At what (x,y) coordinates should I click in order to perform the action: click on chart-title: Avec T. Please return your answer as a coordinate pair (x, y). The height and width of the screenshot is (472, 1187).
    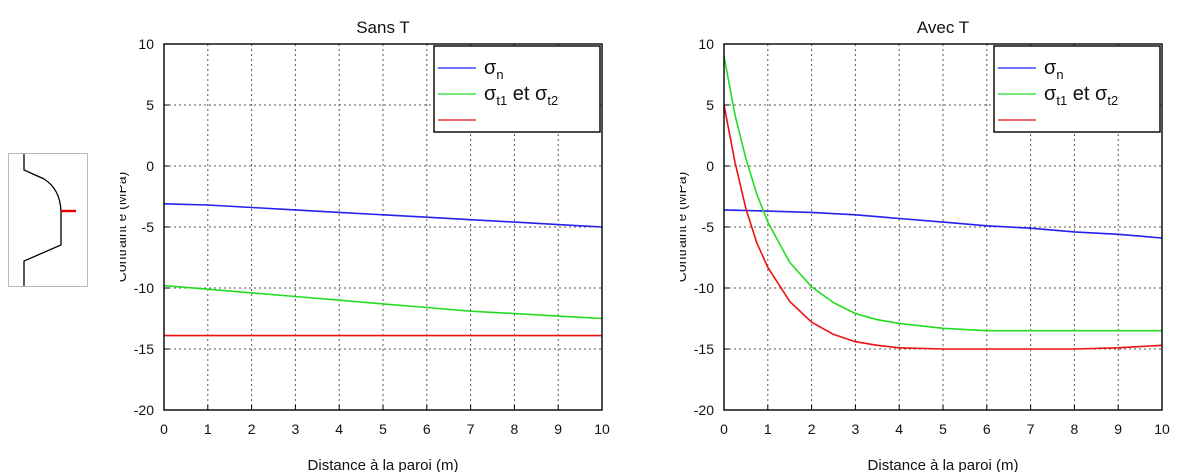
    Looking at the image, I should click on (943, 27).